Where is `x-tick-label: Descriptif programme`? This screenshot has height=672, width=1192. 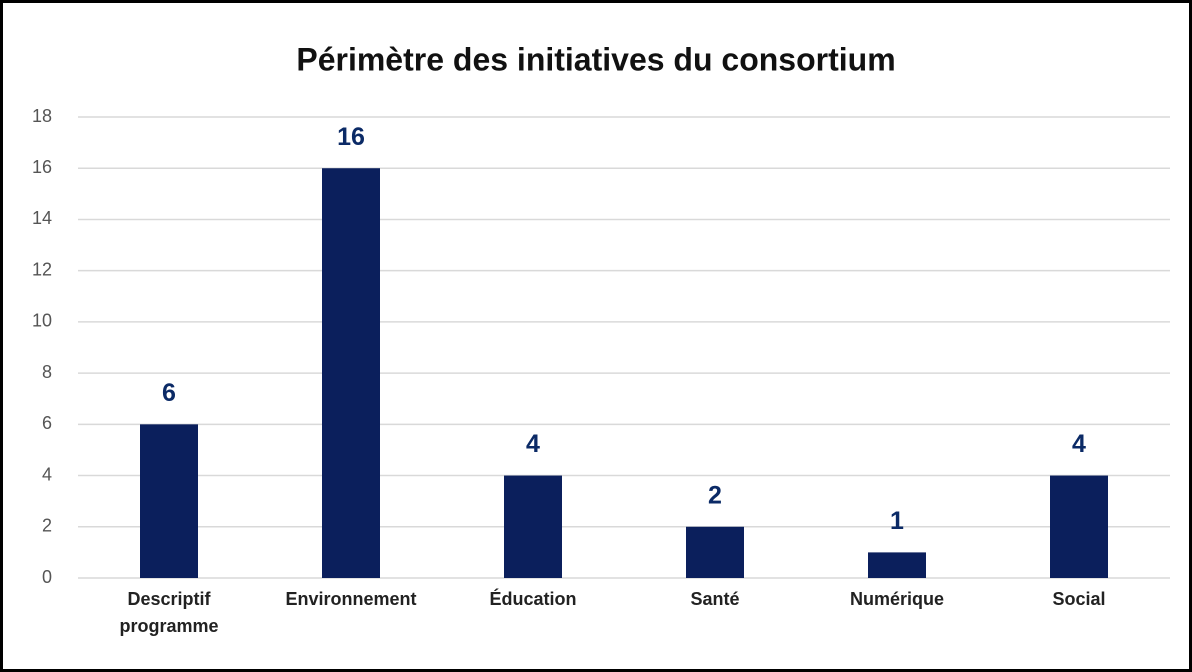
x-tick-label: Descriptif programme is located at coordinates (169, 612).